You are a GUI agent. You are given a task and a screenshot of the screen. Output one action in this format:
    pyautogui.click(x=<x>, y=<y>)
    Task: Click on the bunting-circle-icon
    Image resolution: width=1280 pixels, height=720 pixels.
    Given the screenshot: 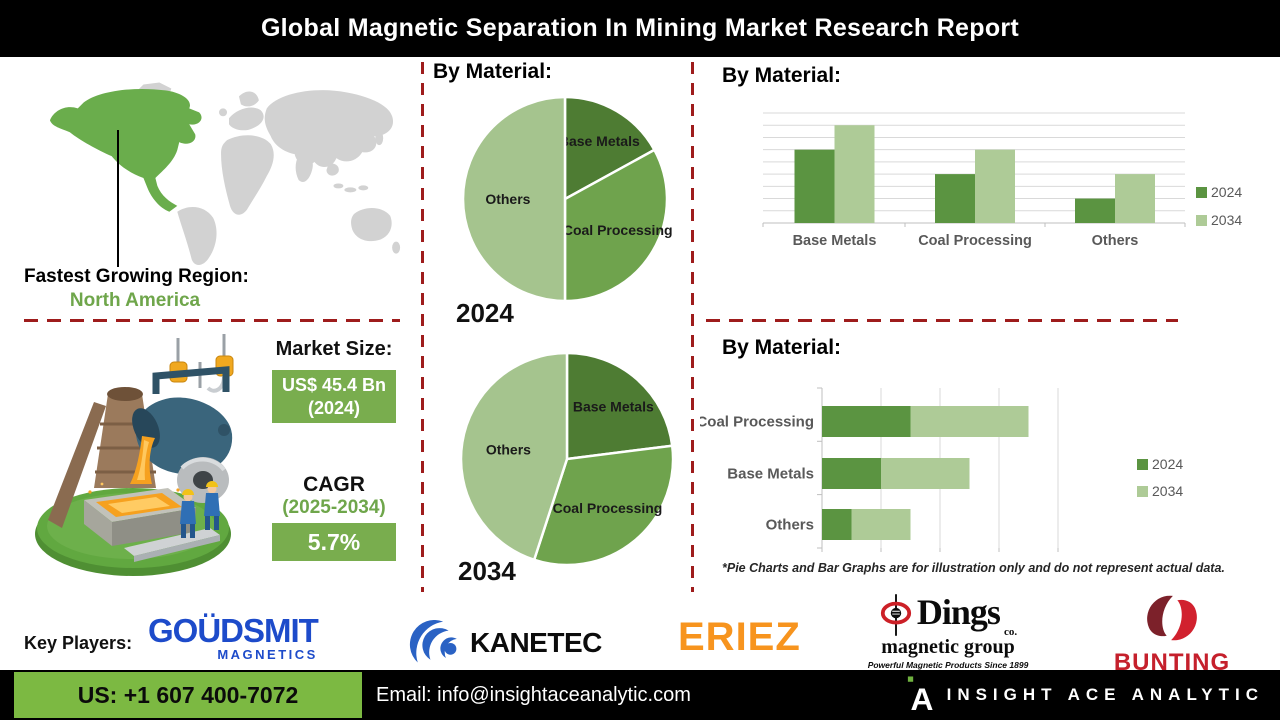 What is the action you would take?
    pyautogui.click(x=1172, y=618)
    